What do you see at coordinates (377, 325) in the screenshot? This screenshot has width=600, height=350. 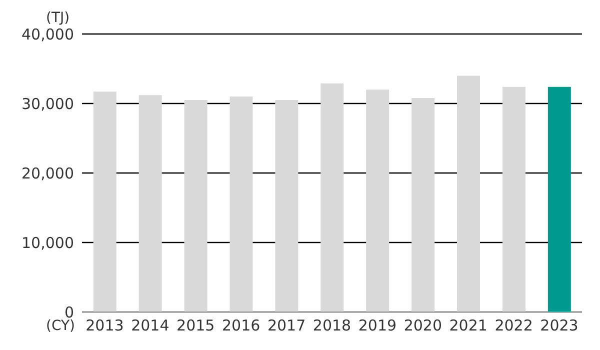 I see `x-tick-label: 2019` at bounding box center [377, 325].